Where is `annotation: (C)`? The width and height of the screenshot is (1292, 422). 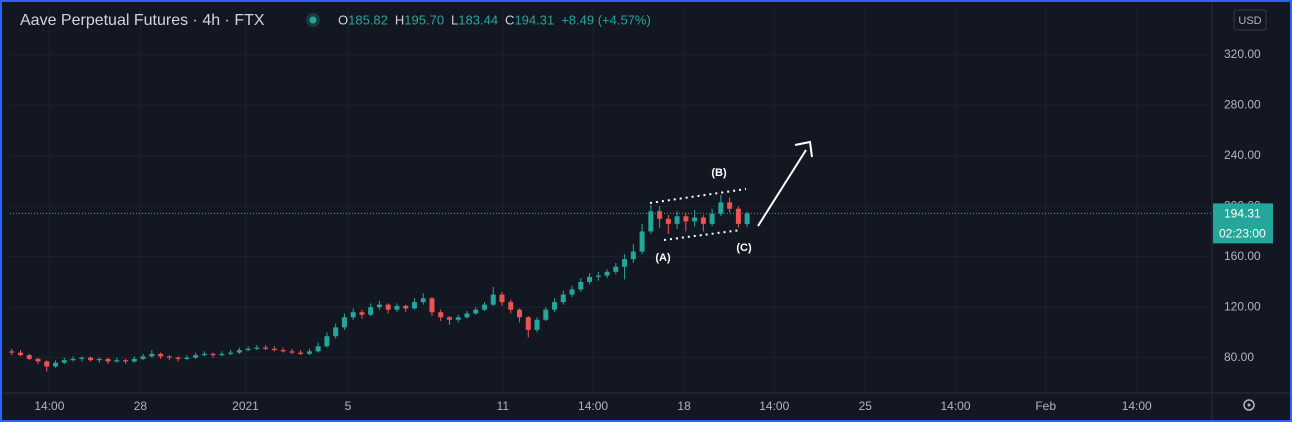 annotation: (C) is located at coordinates (744, 248).